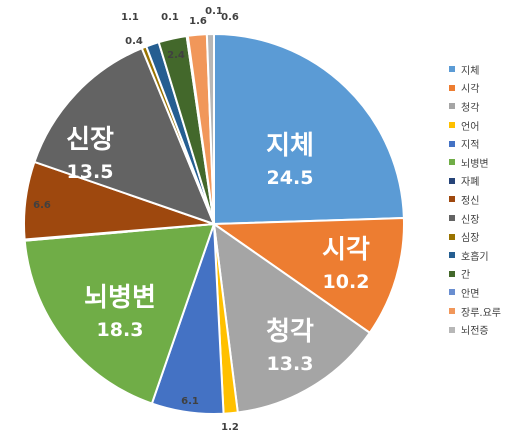 This screenshot has height=448, width=520. I want to click on slice-category-label: 시각, so click(346, 250).